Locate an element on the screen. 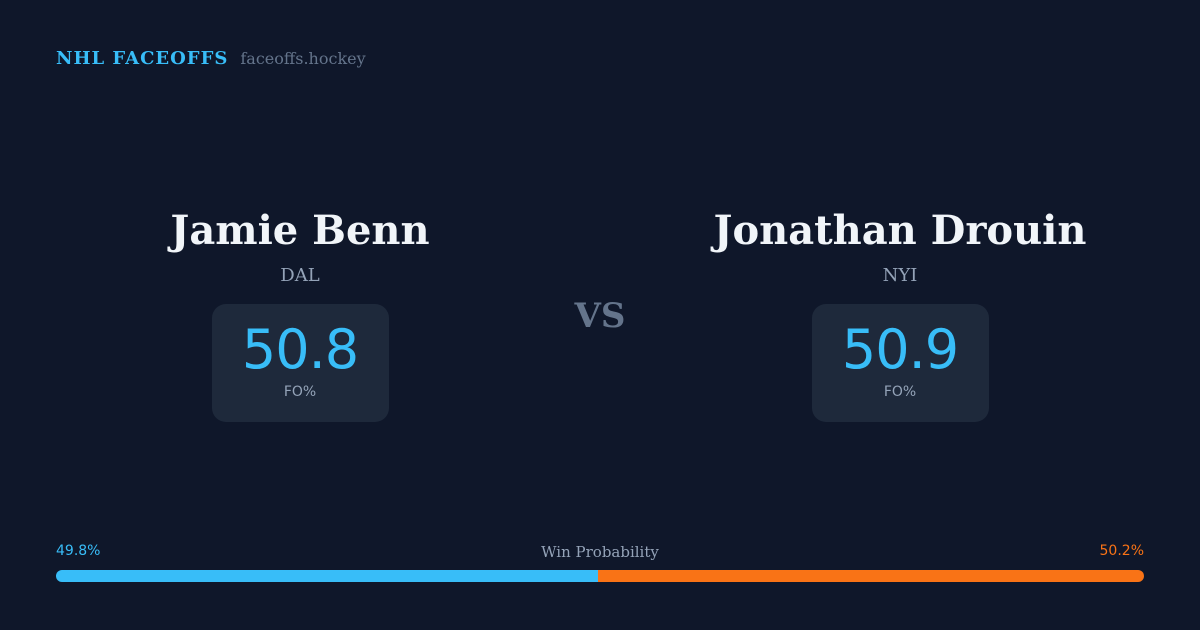 The height and width of the screenshot is (630, 1200). stat-card: 50.8 FO% is located at coordinates (300, 363).